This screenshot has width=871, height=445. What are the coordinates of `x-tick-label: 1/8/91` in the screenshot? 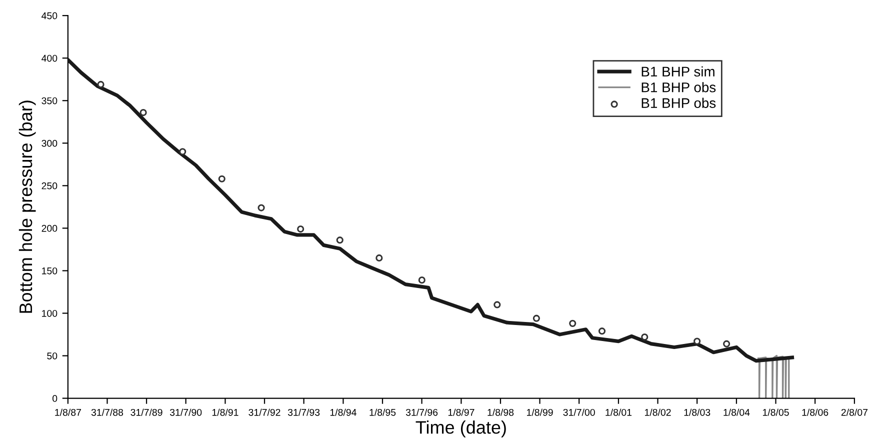 It's located at (225, 412).